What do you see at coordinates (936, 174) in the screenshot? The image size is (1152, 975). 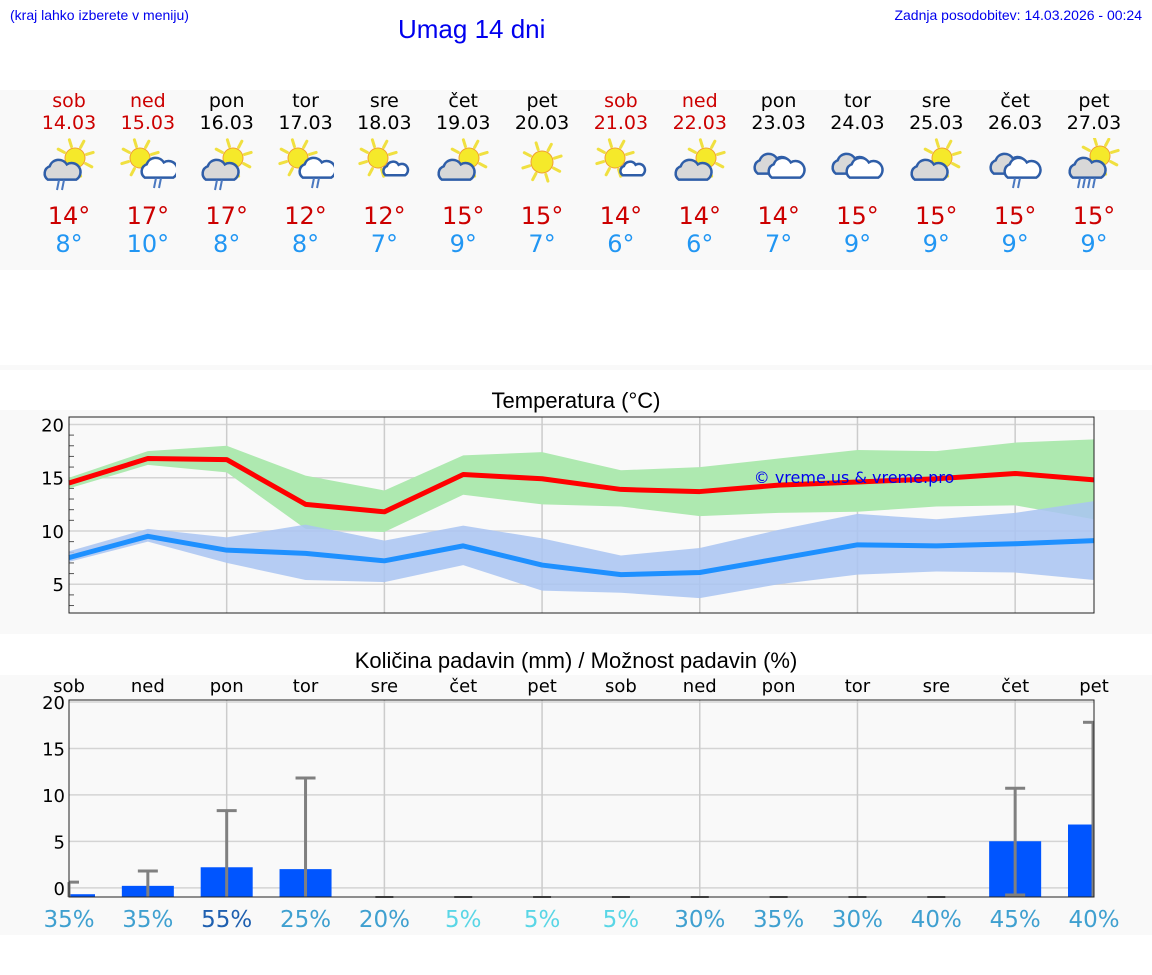 I see `day-column: sre 25.03 15° 9°` at bounding box center [936, 174].